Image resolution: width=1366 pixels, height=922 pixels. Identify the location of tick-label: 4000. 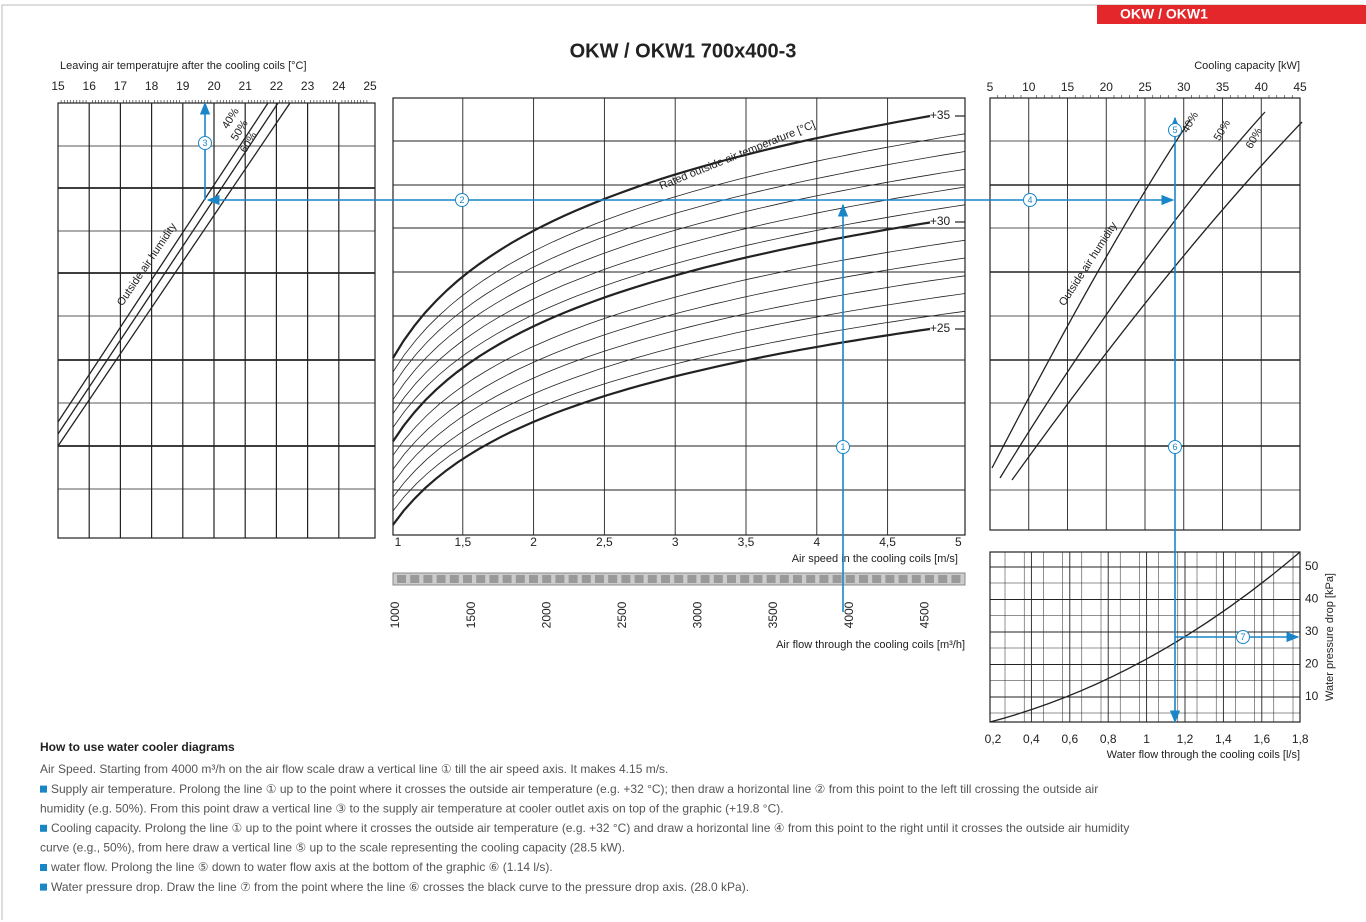
(849, 614).